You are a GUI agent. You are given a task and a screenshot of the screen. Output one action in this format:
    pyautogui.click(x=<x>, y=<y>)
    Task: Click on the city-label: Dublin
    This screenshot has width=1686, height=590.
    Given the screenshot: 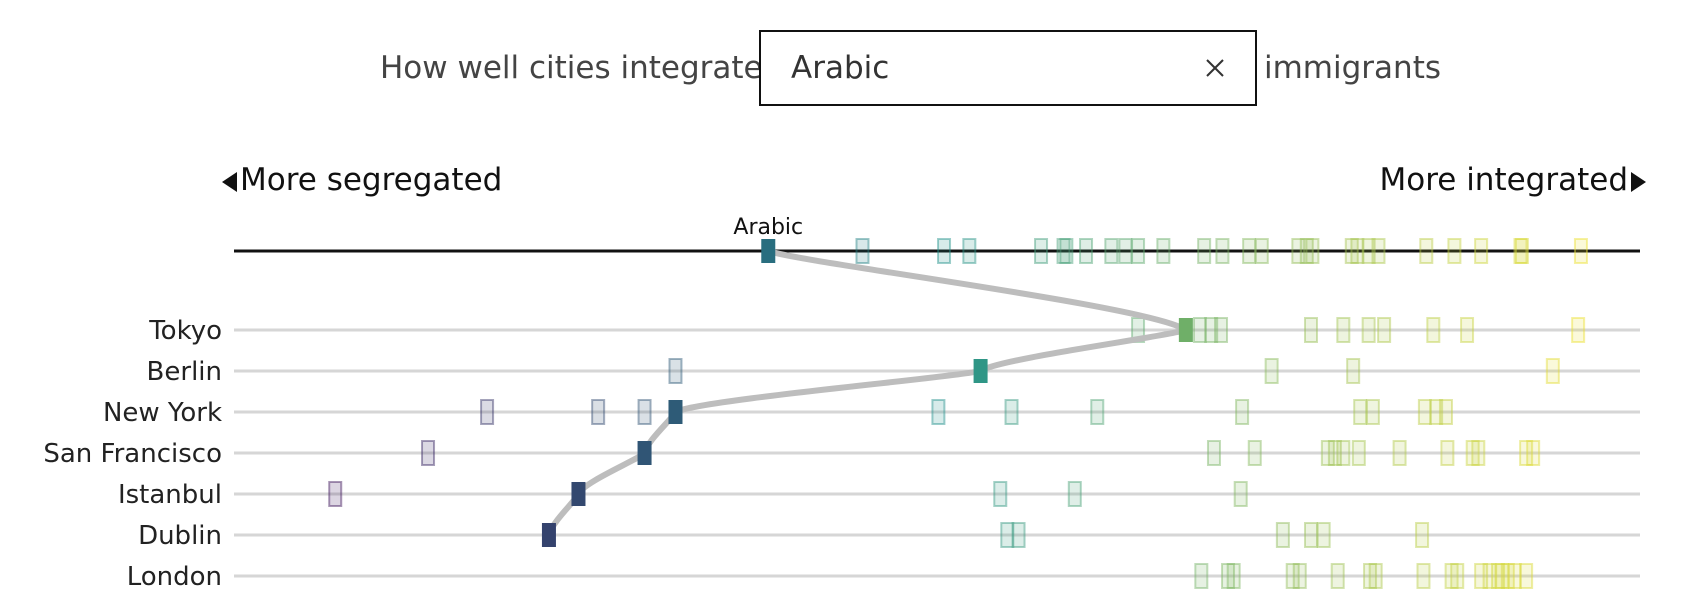 What is the action you would take?
    pyautogui.click(x=180, y=536)
    